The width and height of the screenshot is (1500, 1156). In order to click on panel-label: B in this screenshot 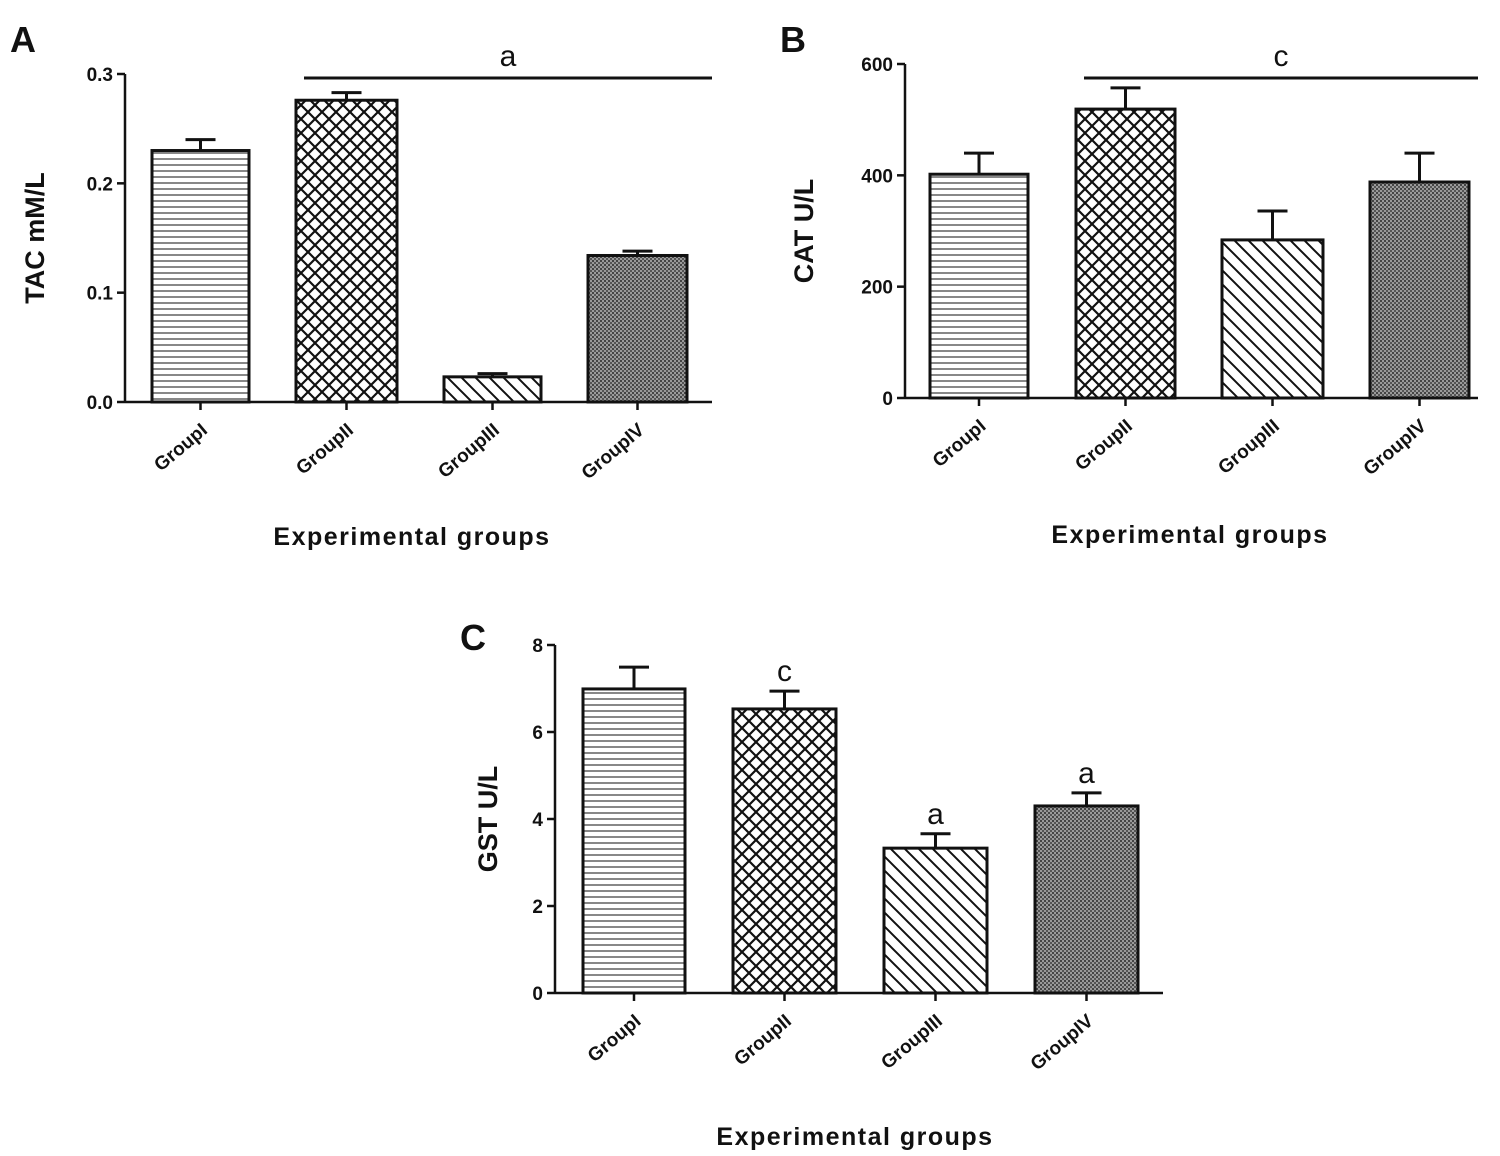, I will do `click(793, 39)`.